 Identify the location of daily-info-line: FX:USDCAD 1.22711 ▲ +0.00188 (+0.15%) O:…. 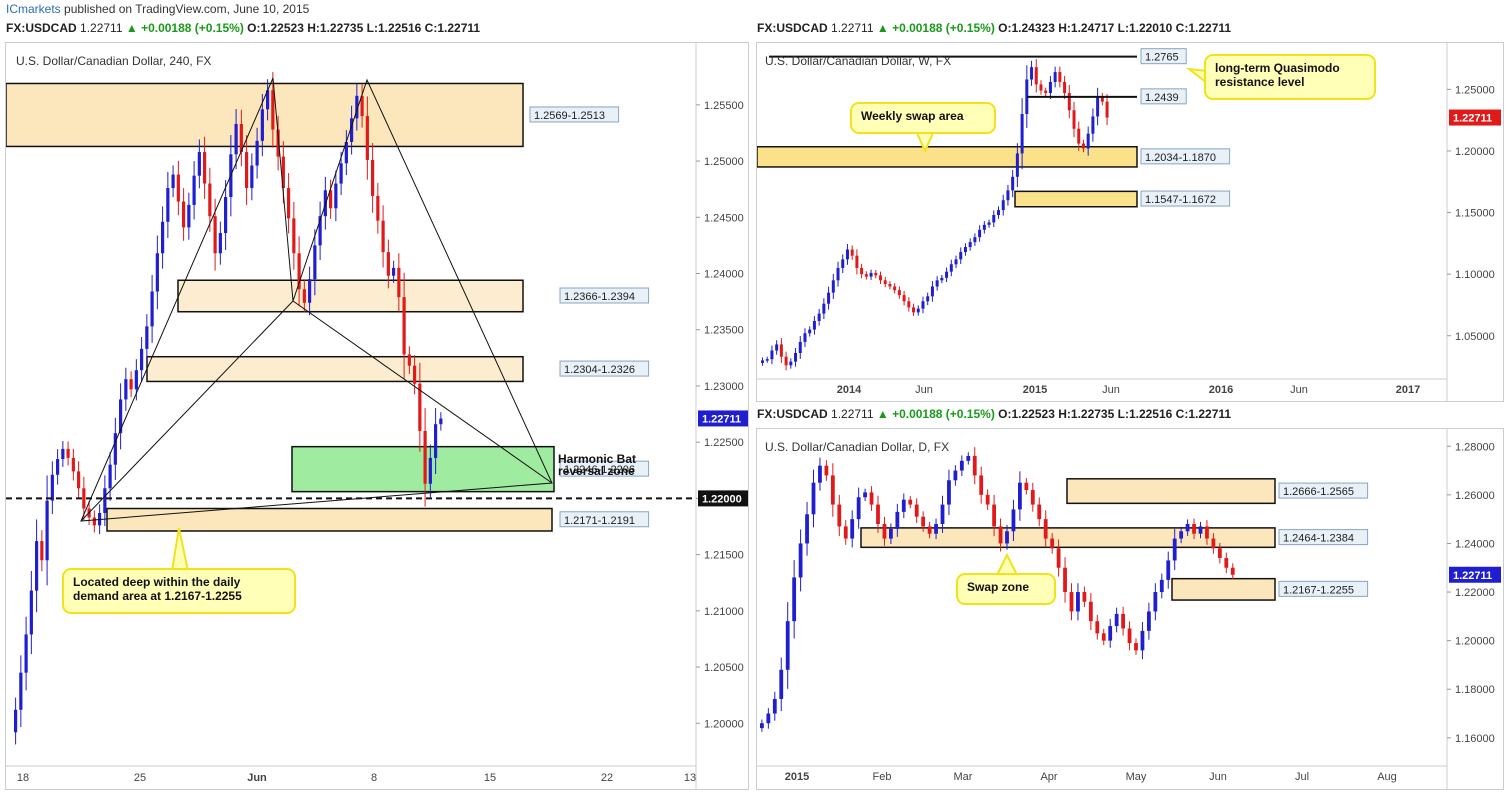
(994, 414).